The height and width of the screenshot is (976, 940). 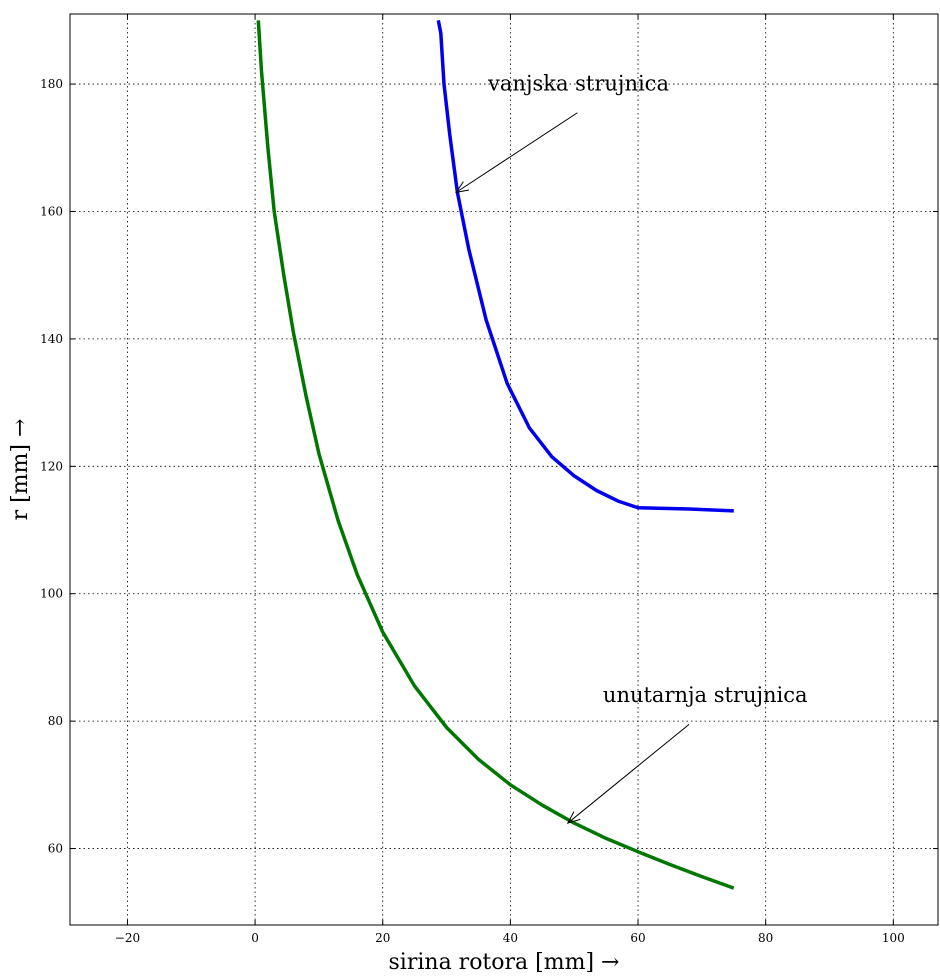 What do you see at coordinates (51, 211) in the screenshot?
I see `y-tick-label: 160` at bounding box center [51, 211].